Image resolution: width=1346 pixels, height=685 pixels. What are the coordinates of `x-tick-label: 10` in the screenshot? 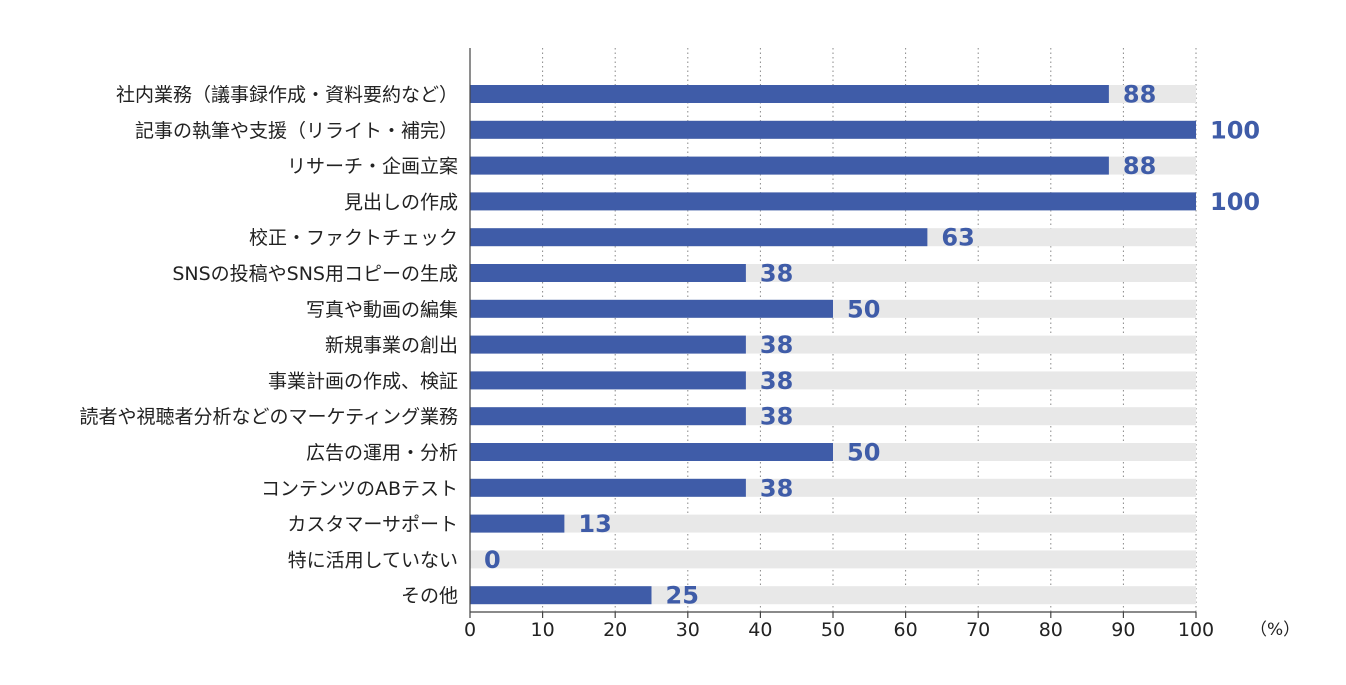 It's located at (543, 630).